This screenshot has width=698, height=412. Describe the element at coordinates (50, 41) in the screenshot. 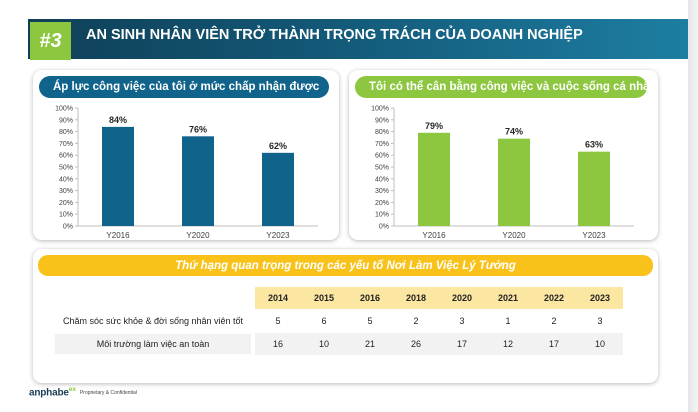

I see `section-number-badge: #3` at that location.